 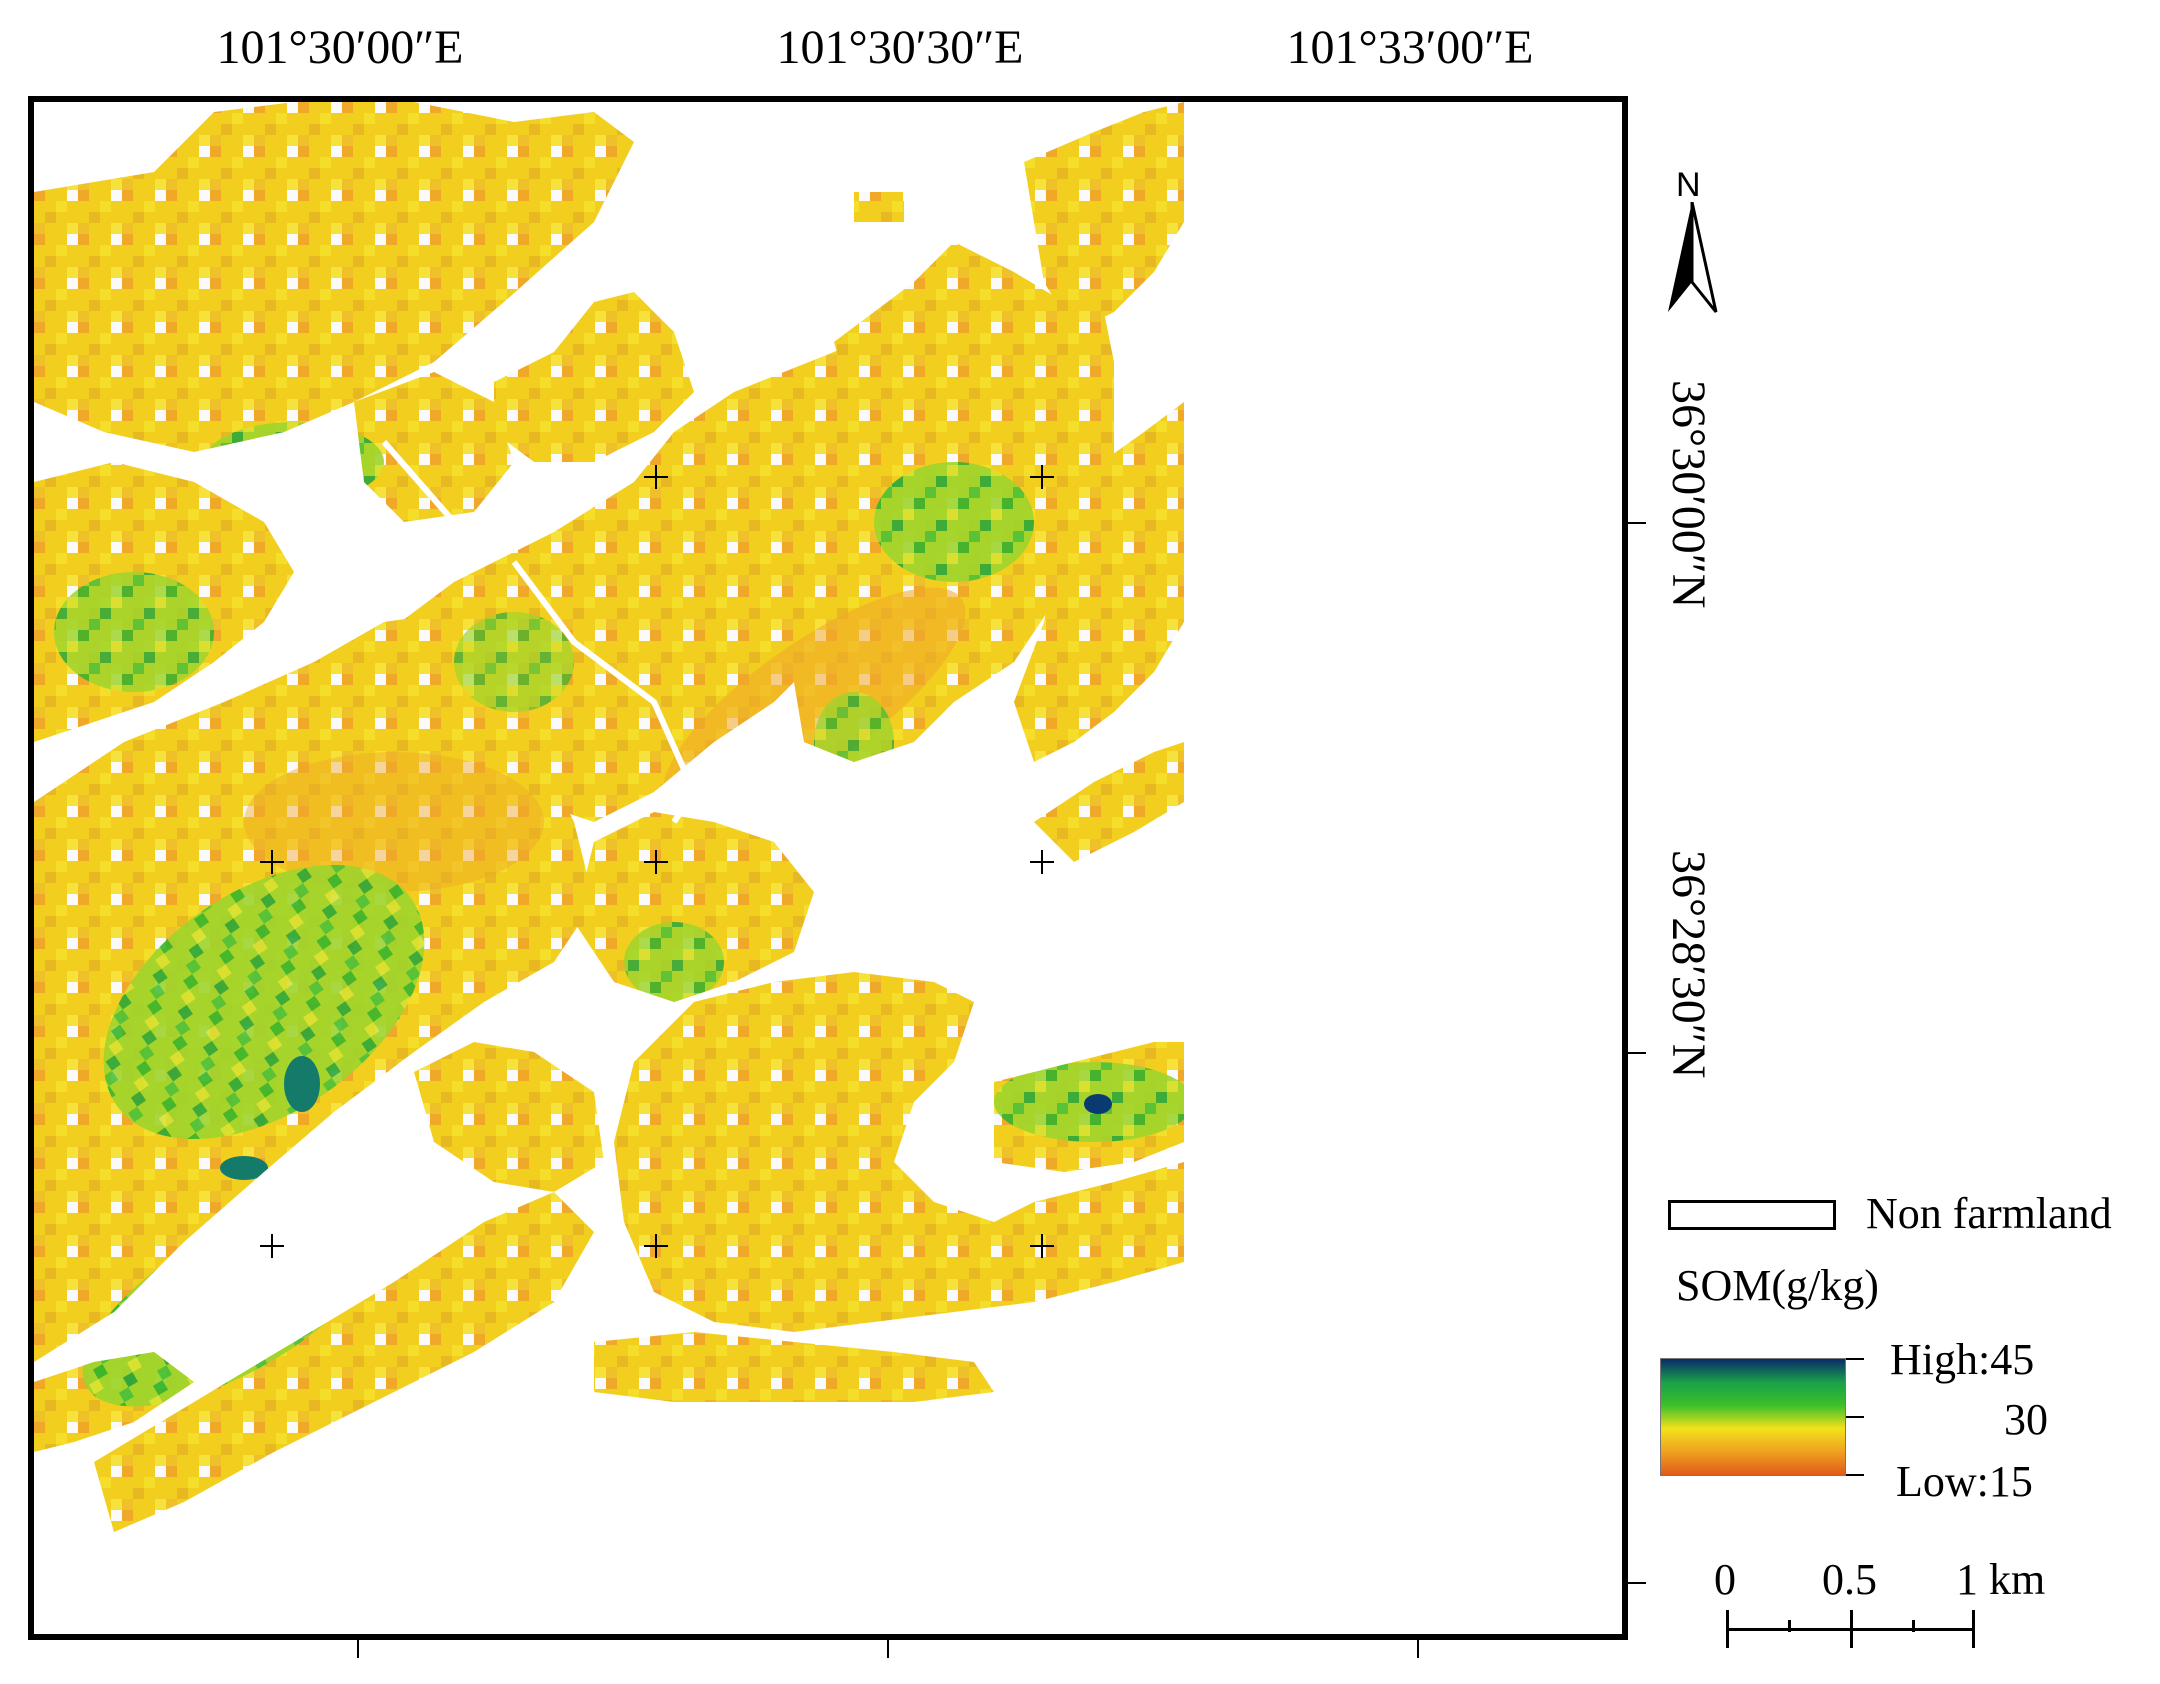 I want to click on legend-high-label: High:45, so click(x=1962, y=1359).